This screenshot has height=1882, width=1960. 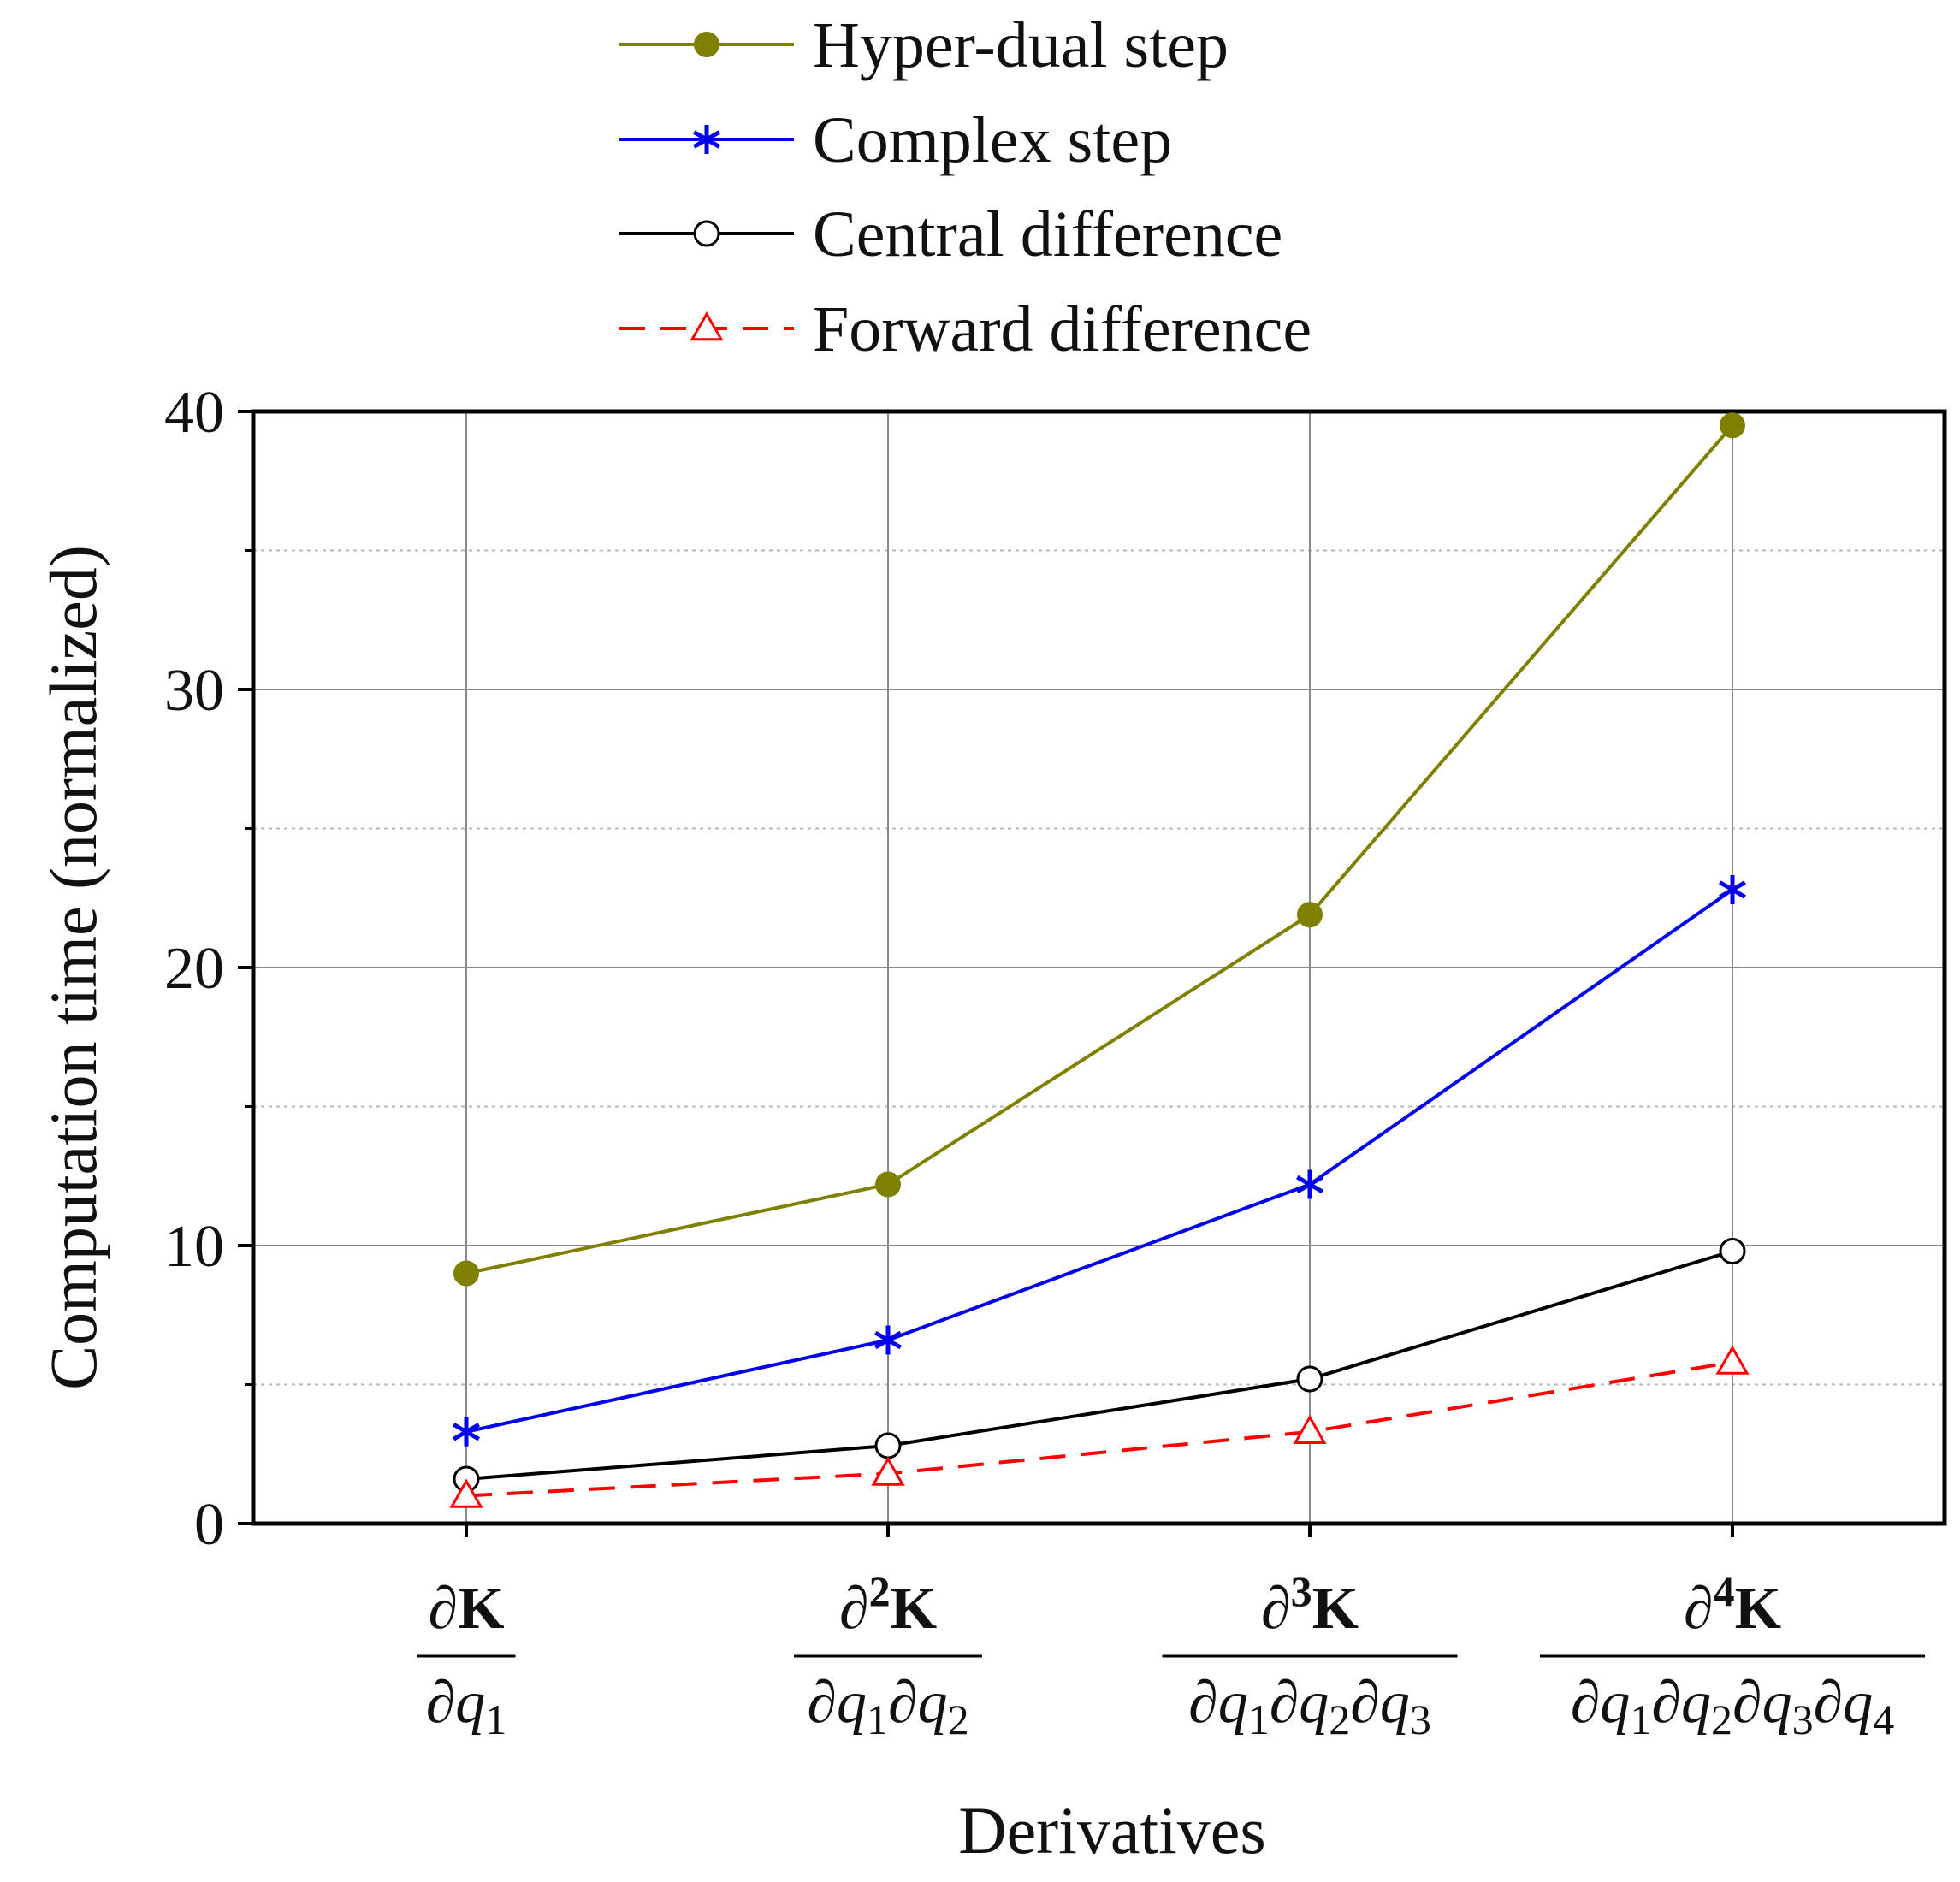 What do you see at coordinates (194, 413) in the screenshot?
I see `y-tick-label: 40` at bounding box center [194, 413].